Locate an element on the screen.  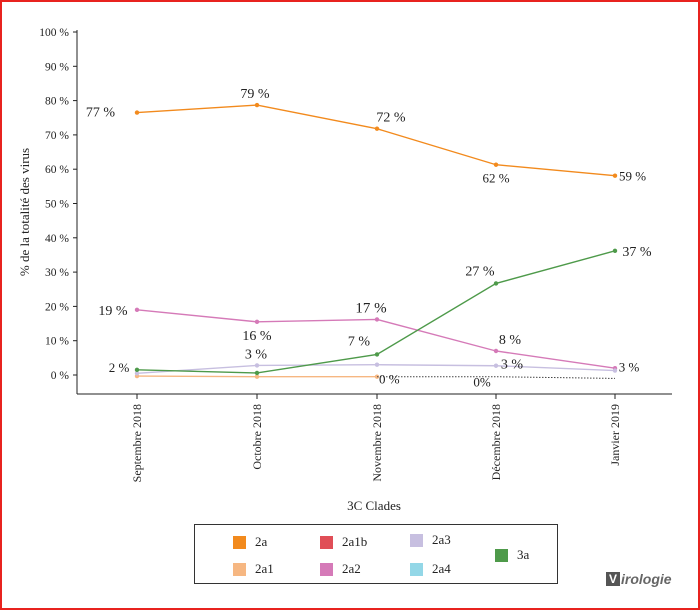
y-tick-label: 0 % is located at coordinates (60, 376).